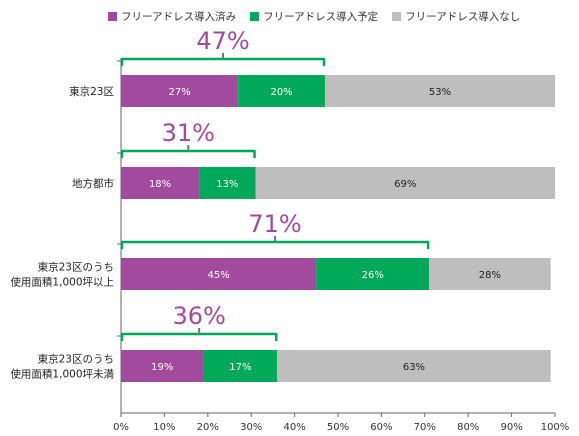  Describe the element at coordinates (555, 427) in the screenshot. I see `x-tick-label: 100%` at that location.